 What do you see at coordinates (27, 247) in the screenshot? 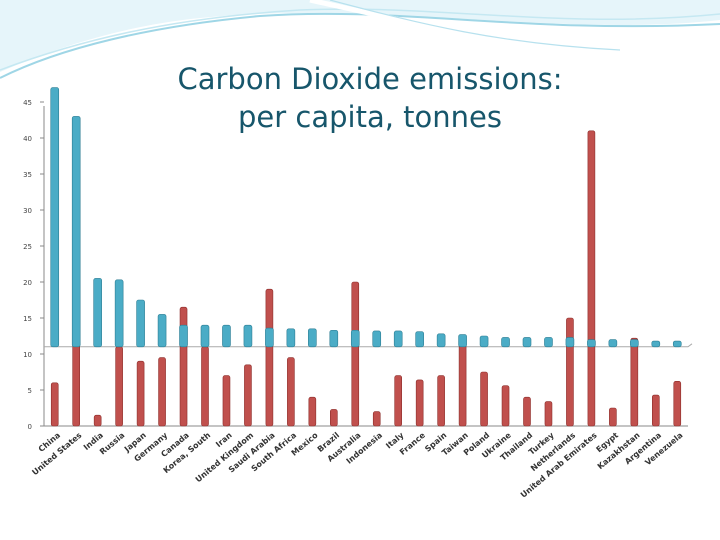
I see `y-tick-label: 25` at bounding box center [27, 247].